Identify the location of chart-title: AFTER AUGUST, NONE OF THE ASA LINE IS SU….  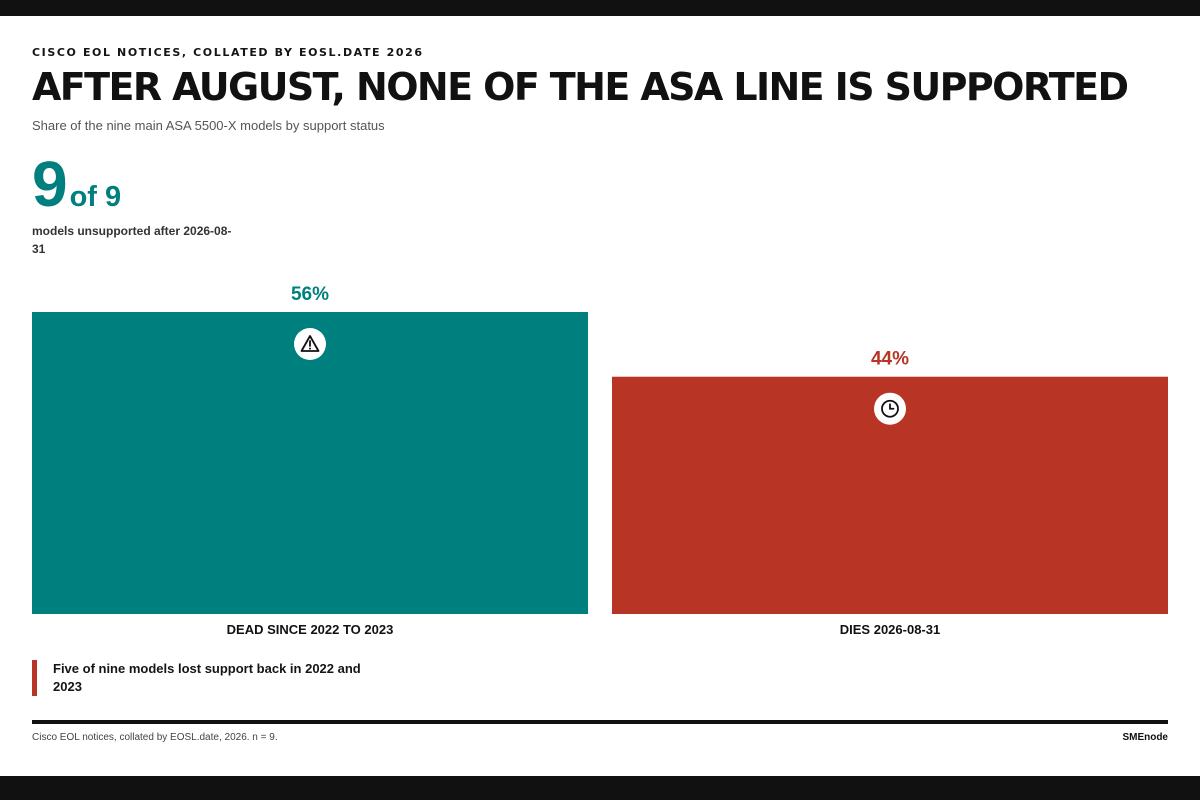
(580, 87).